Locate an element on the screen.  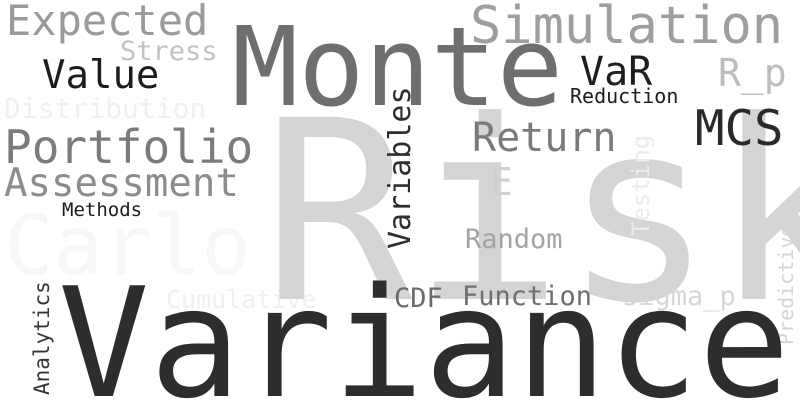
word-portfolio: Portfolio is located at coordinates (129, 147).